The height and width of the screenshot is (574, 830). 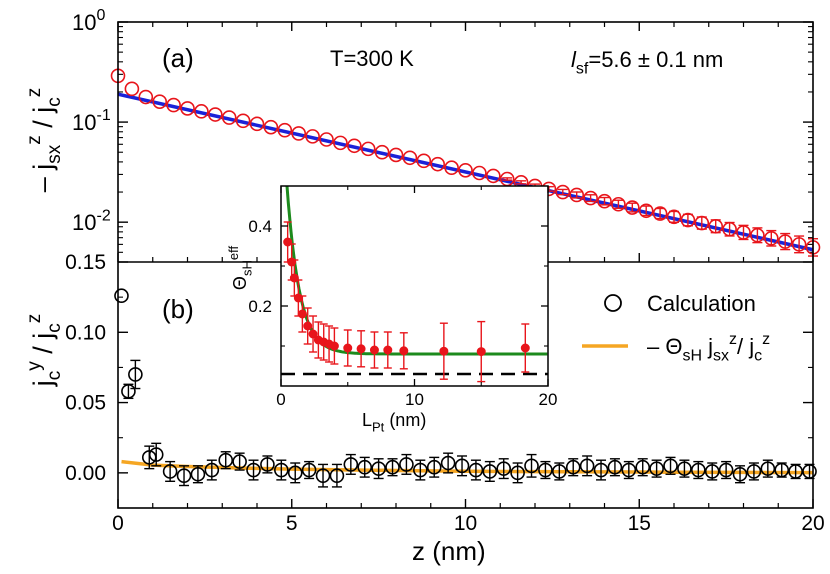 What do you see at coordinates (178, 309) in the screenshot?
I see `panel-b-label: (b)` at bounding box center [178, 309].